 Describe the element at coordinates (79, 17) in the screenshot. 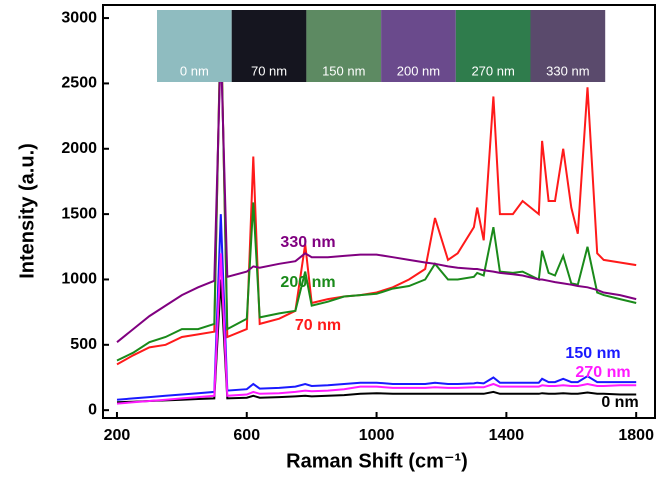

I see `y-tick-label: 3000` at that location.